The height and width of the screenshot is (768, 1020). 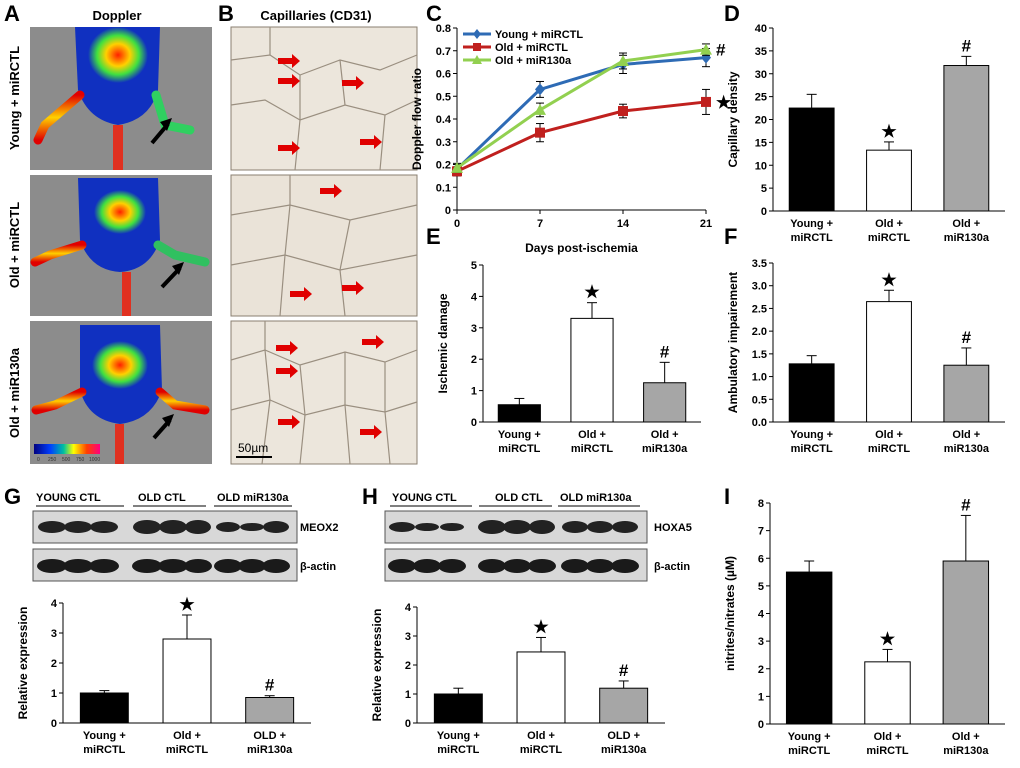 I want to click on y-tick-label: 20, so click(x=761, y=121).